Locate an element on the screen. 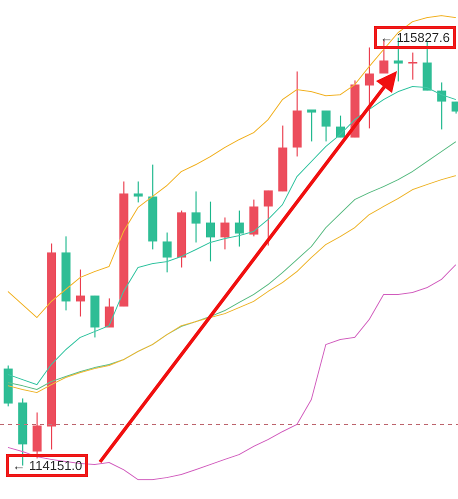  annotation: ← 114151.0 is located at coordinates (47, 465).